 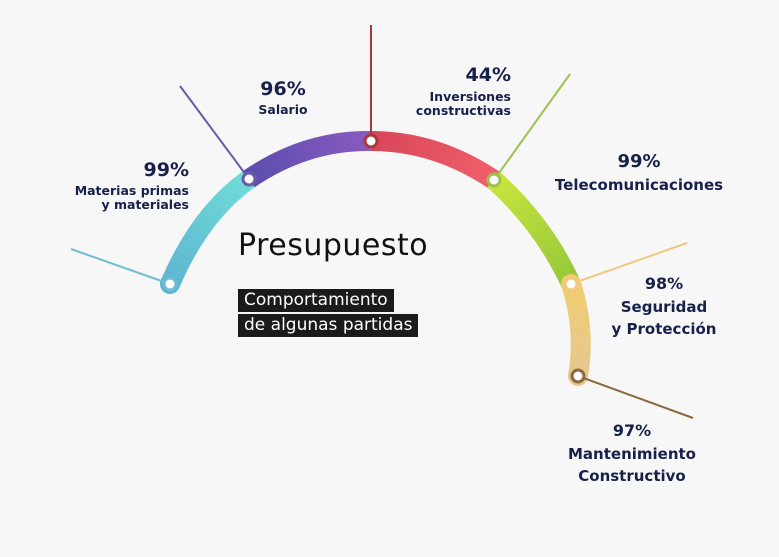 I want to click on diagram-title: Presupuesto, so click(x=333, y=245).